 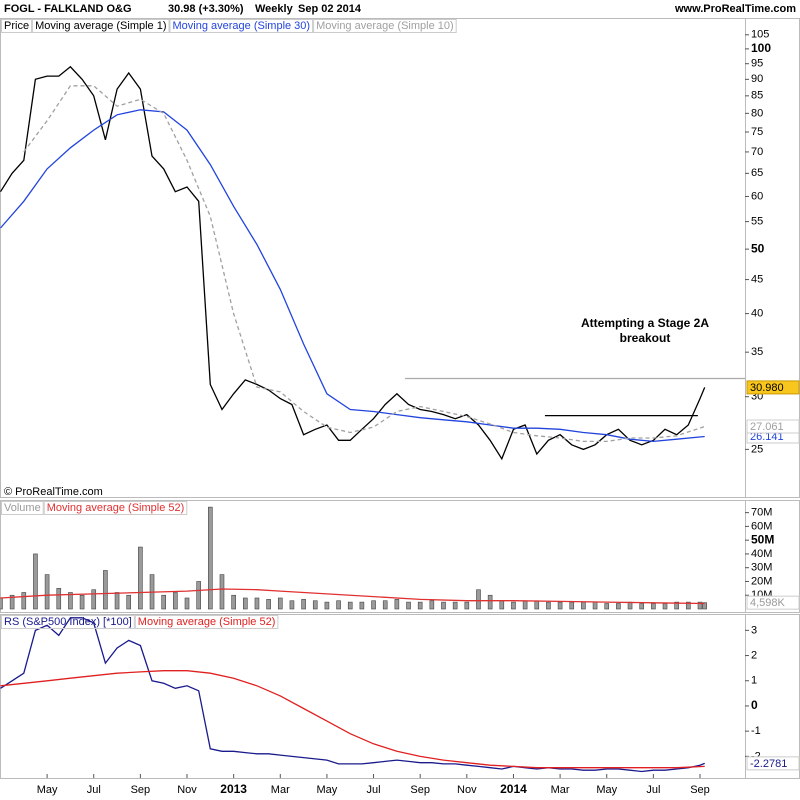 What do you see at coordinates (758, 248) in the screenshot?
I see `y-tick-label: 50` at bounding box center [758, 248].